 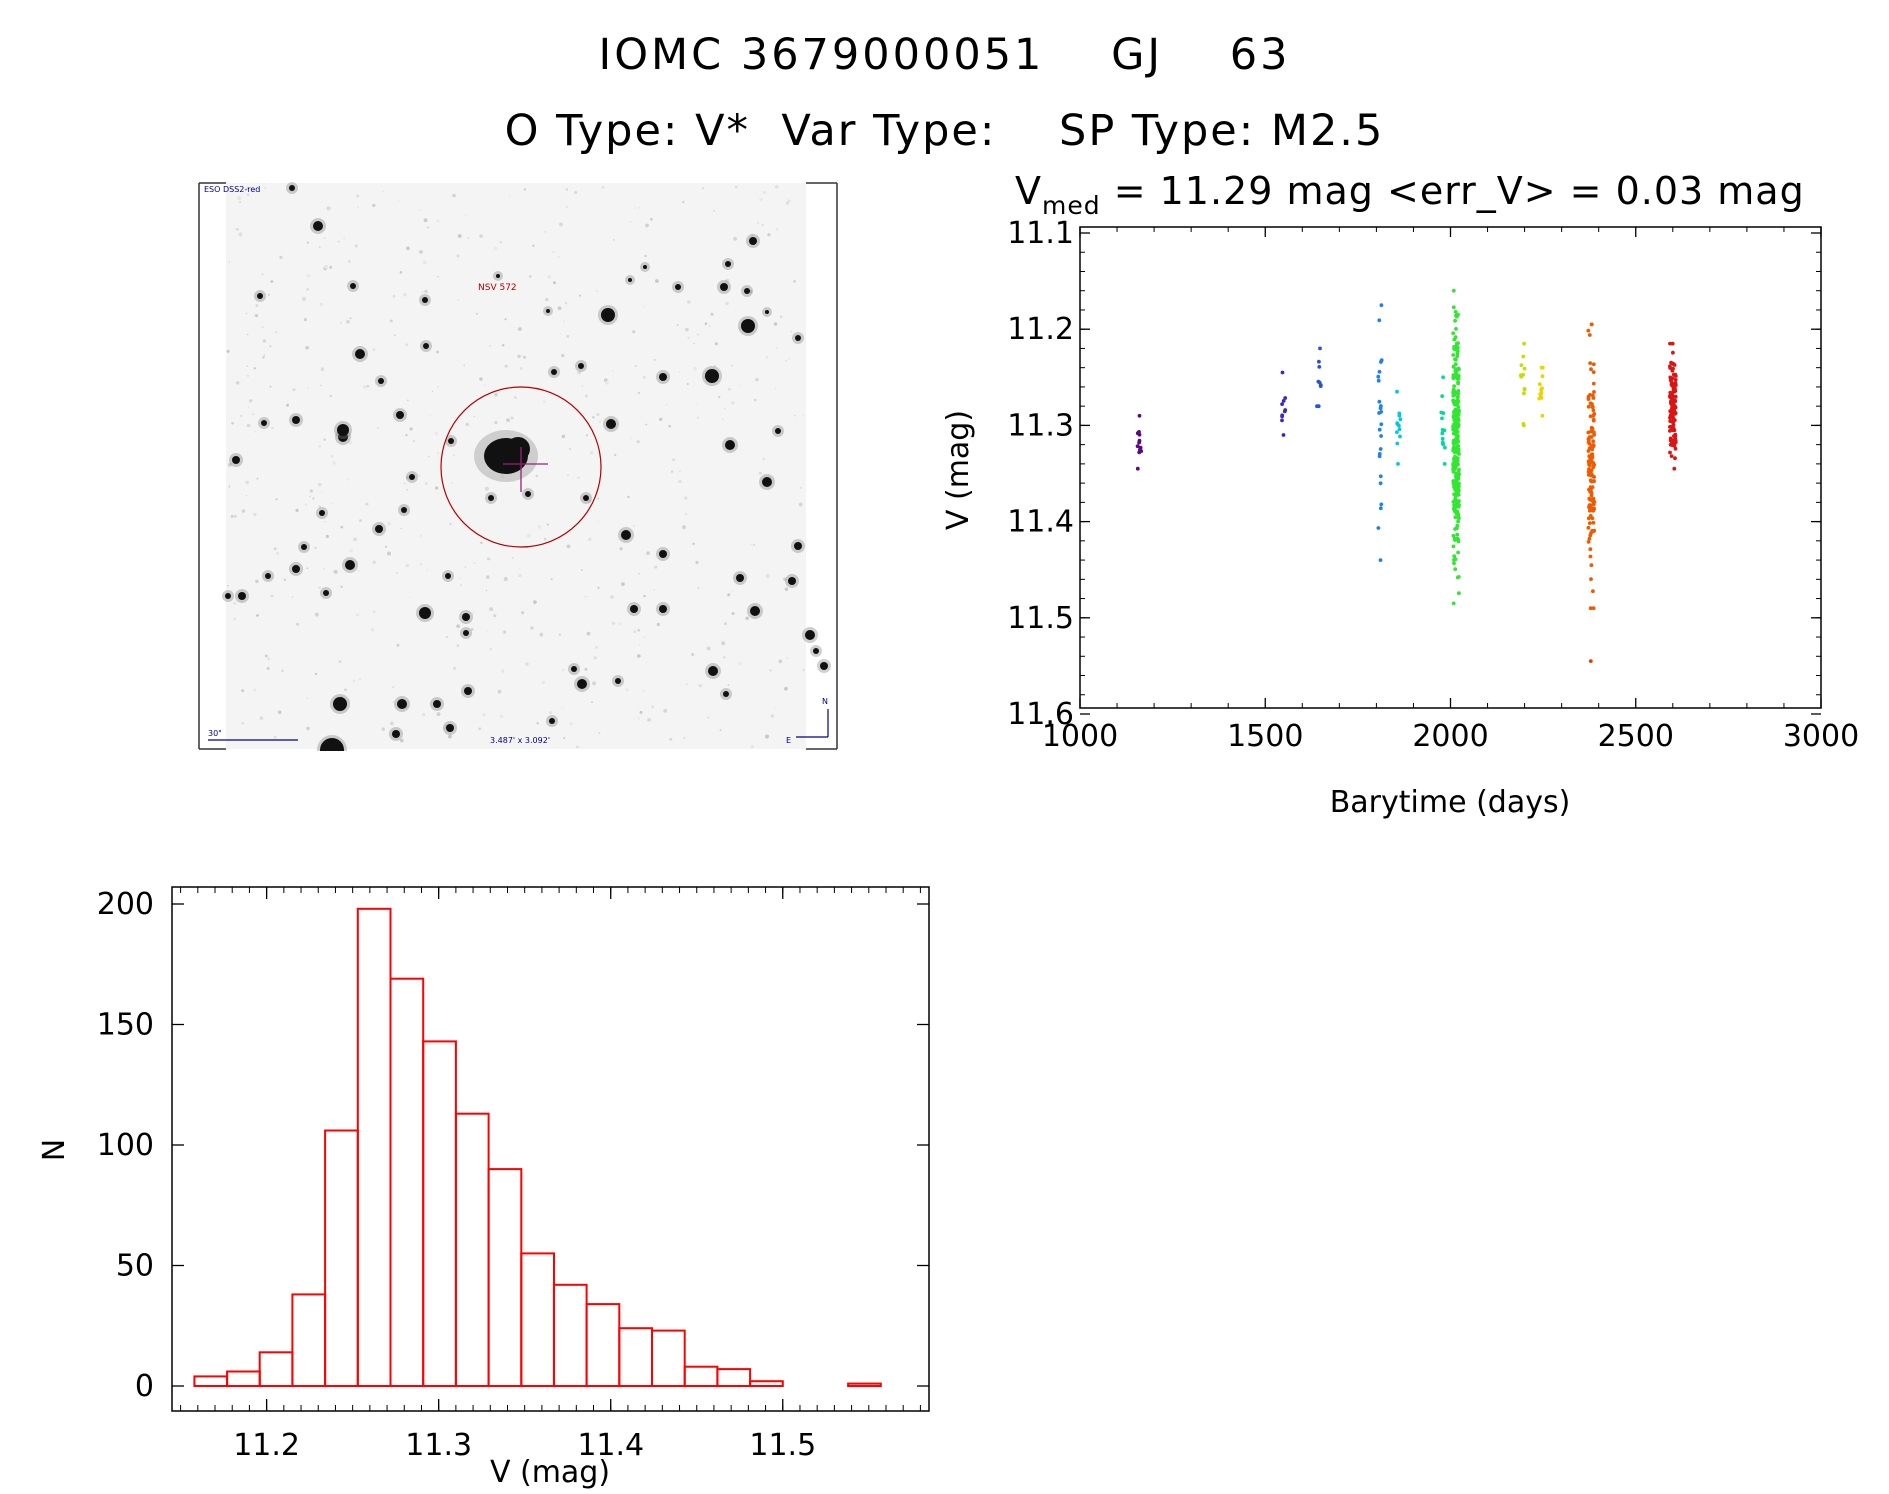 What do you see at coordinates (472, 1249) in the screenshot?
I see `histogram-bar` at bounding box center [472, 1249].